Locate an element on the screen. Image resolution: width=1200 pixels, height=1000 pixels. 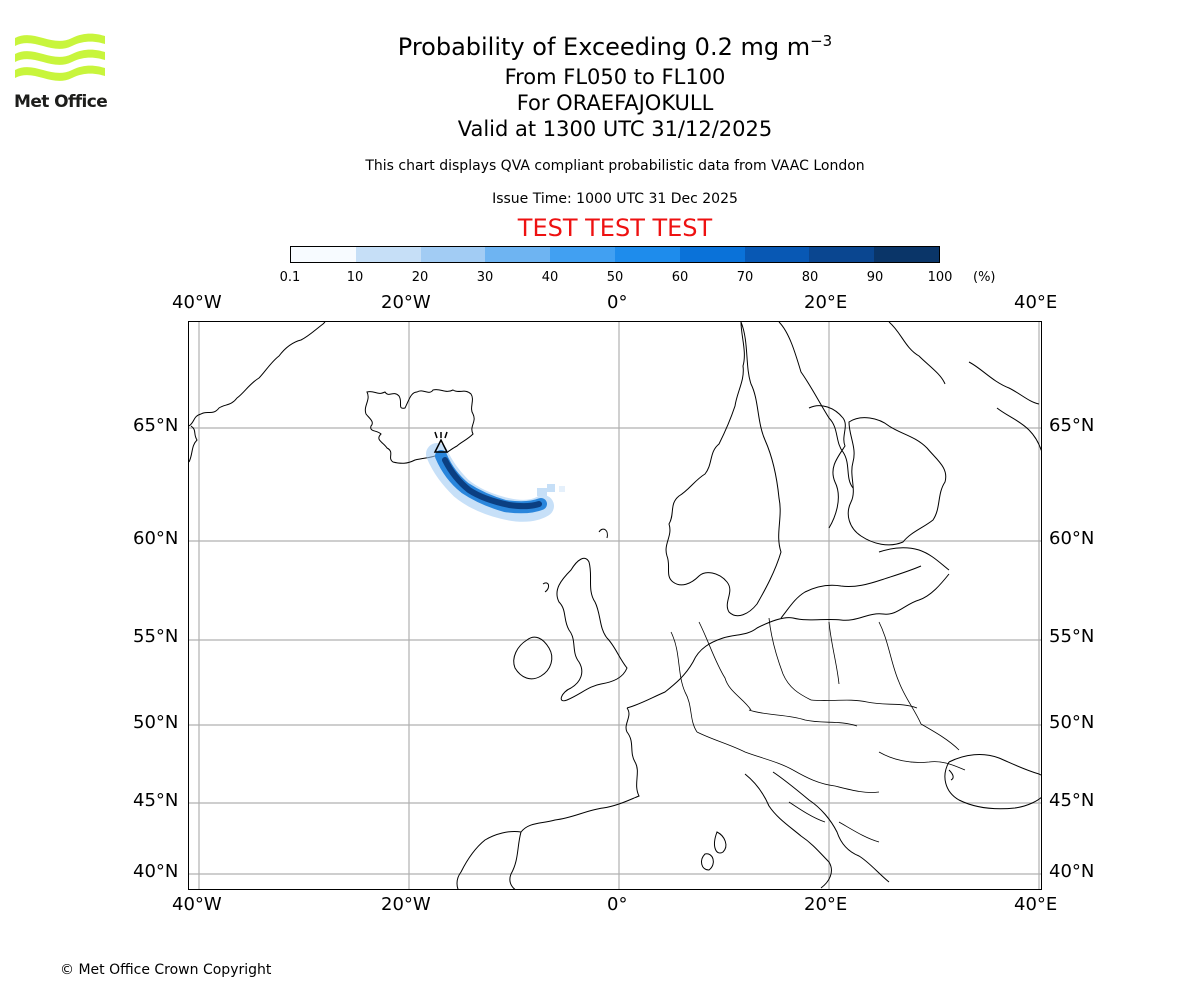
met-office-logo: Met Office is located at coordinates (61, 72).